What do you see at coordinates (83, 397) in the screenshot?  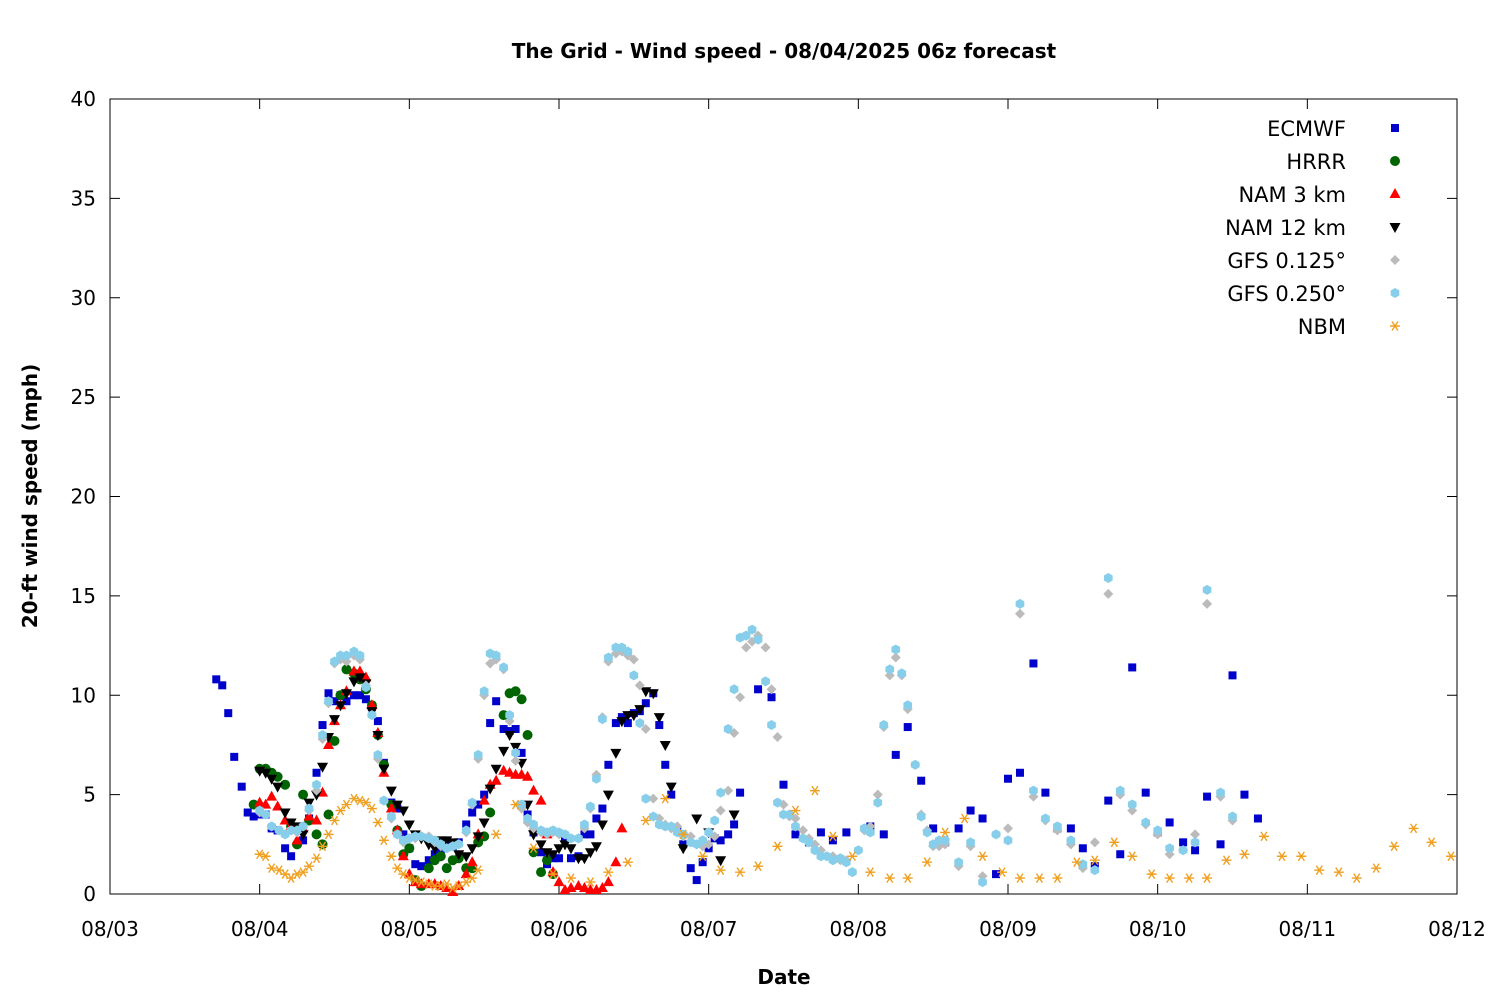 I see `y-tick-label: 25` at bounding box center [83, 397].